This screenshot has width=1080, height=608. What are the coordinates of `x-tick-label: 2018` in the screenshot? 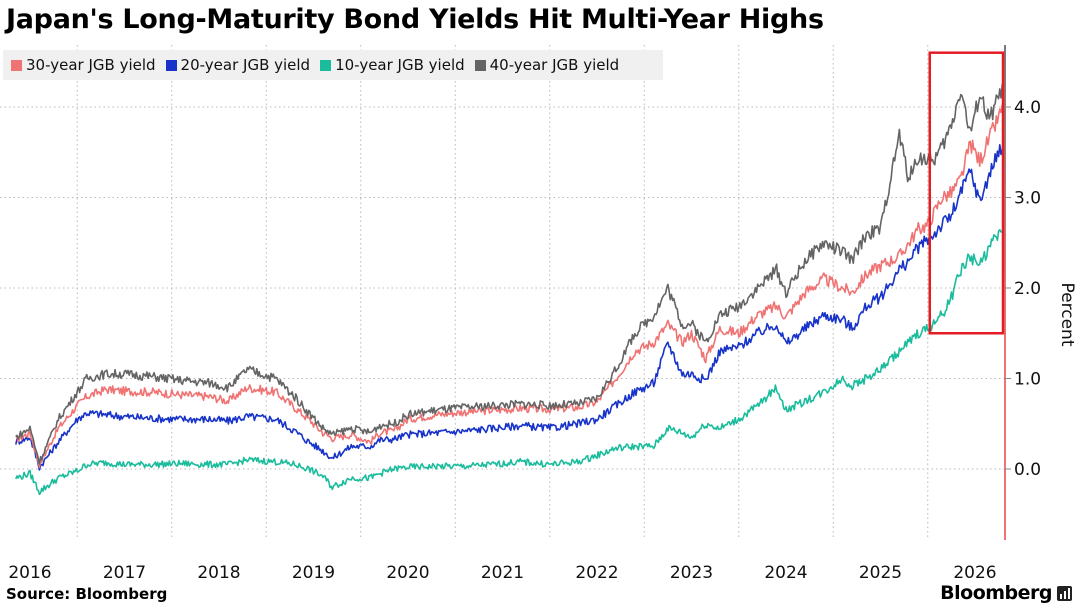 It's located at (218, 573).